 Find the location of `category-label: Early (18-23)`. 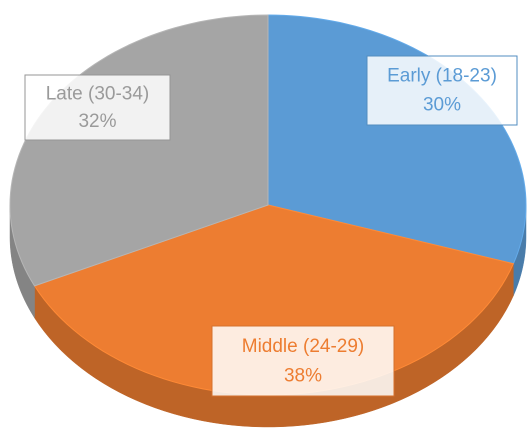

category-label: Early (18-23) is located at coordinates (442, 76).